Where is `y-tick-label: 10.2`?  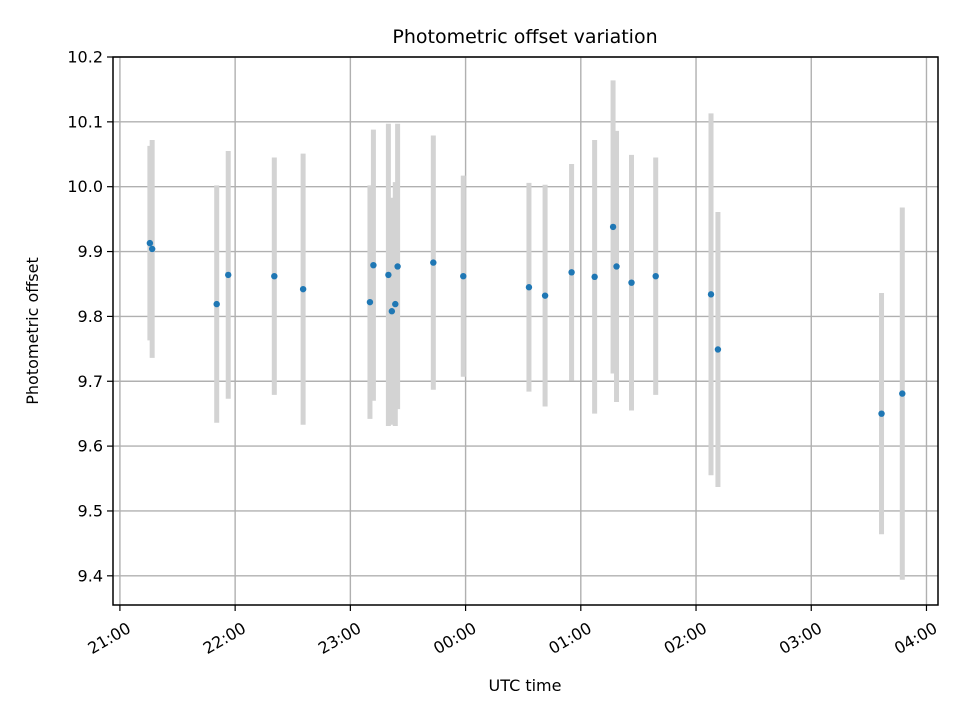
y-tick-label: 10.2 is located at coordinates (85, 57).